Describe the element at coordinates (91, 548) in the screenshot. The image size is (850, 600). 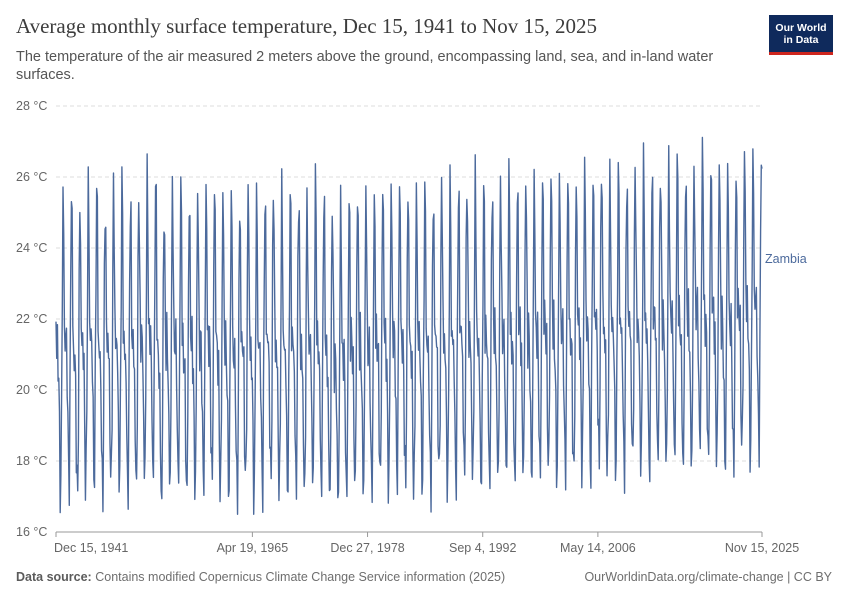
I see `x-tick-label: Dec 15, 1941` at that location.